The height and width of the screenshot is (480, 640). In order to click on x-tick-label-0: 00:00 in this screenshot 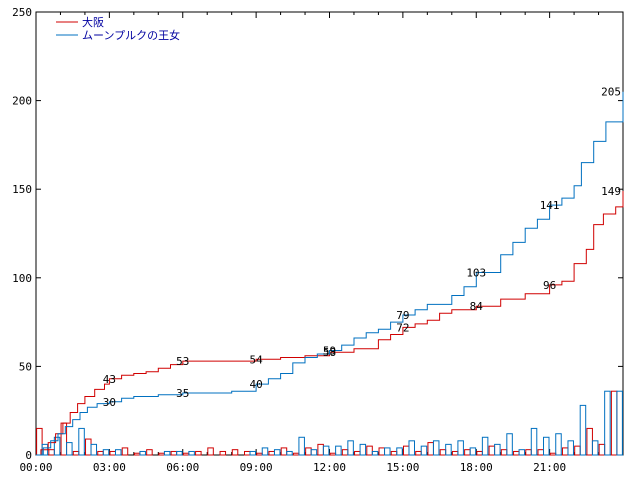, I will do `click(35, 467)`.